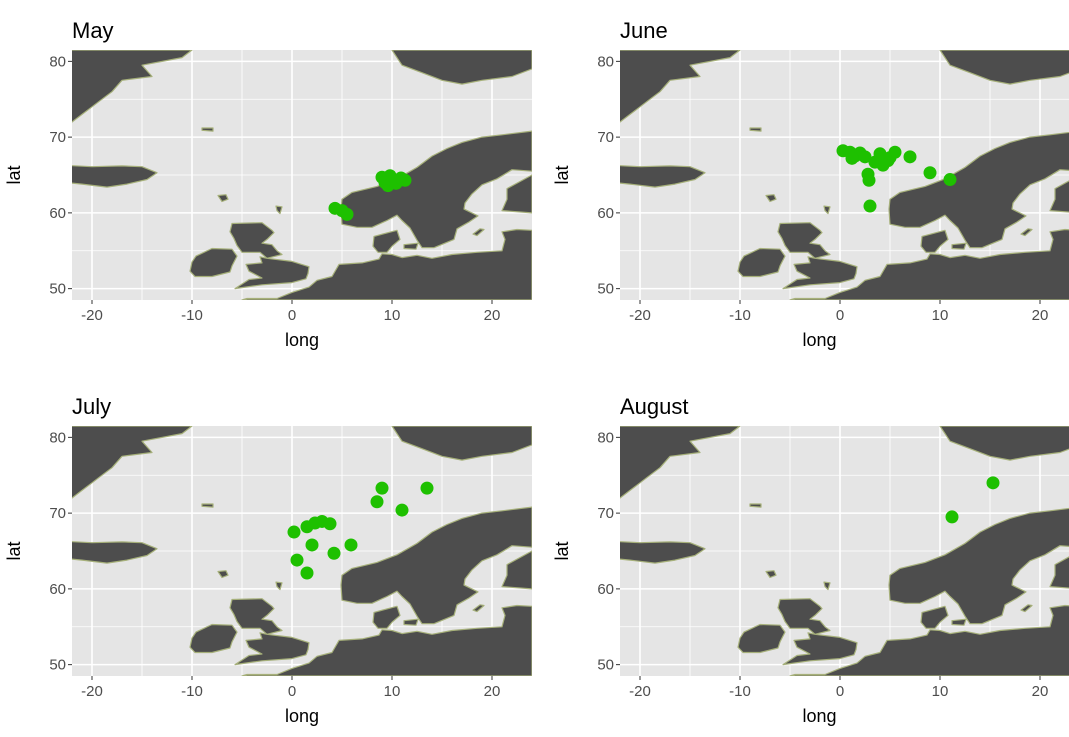 The width and height of the screenshot is (1069, 737). What do you see at coordinates (644, 30) in the screenshot?
I see `panel-title: June` at bounding box center [644, 30].